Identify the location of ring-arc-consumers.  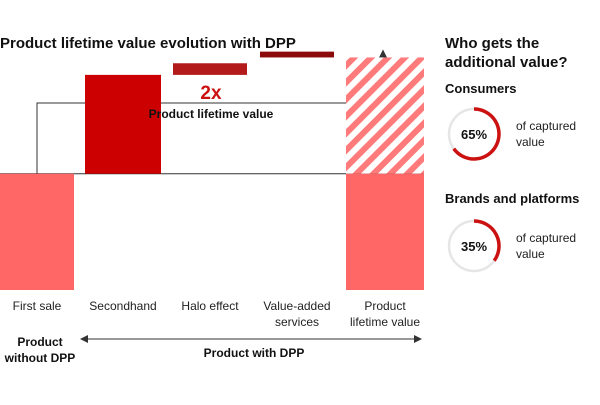
(476, 134).